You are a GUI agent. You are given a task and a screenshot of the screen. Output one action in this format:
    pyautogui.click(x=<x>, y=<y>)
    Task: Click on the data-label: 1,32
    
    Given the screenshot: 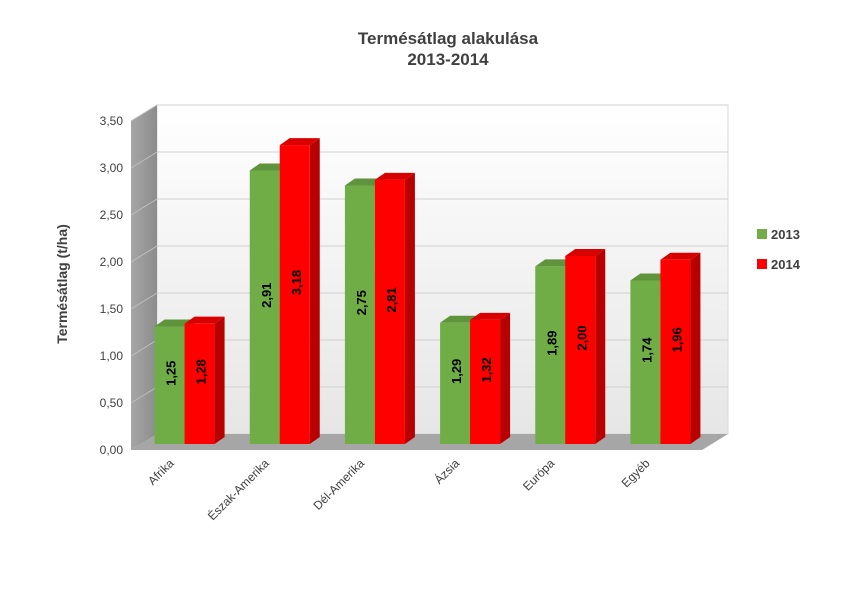 What is the action you would take?
    pyautogui.click(x=486, y=369)
    